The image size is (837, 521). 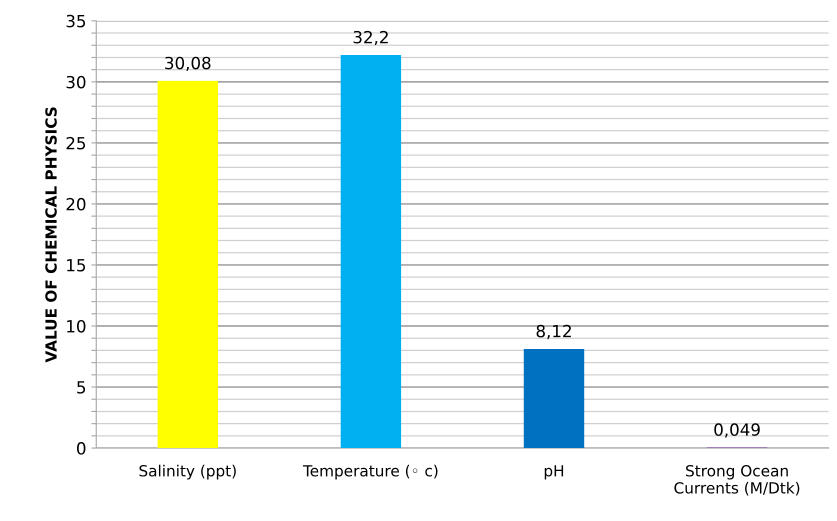 I want to click on y-tick-label: 25, so click(x=76, y=143).